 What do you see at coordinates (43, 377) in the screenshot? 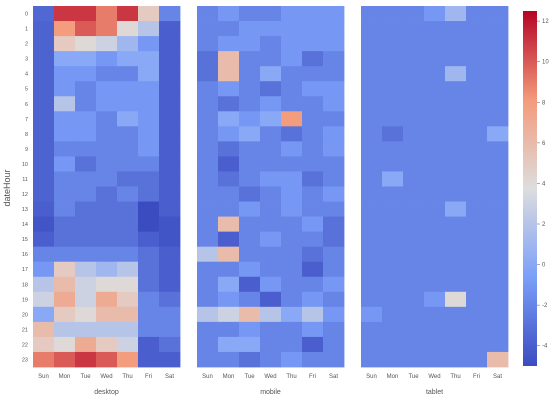
I see `x-tick-label: Sun` at bounding box center [43, 377].